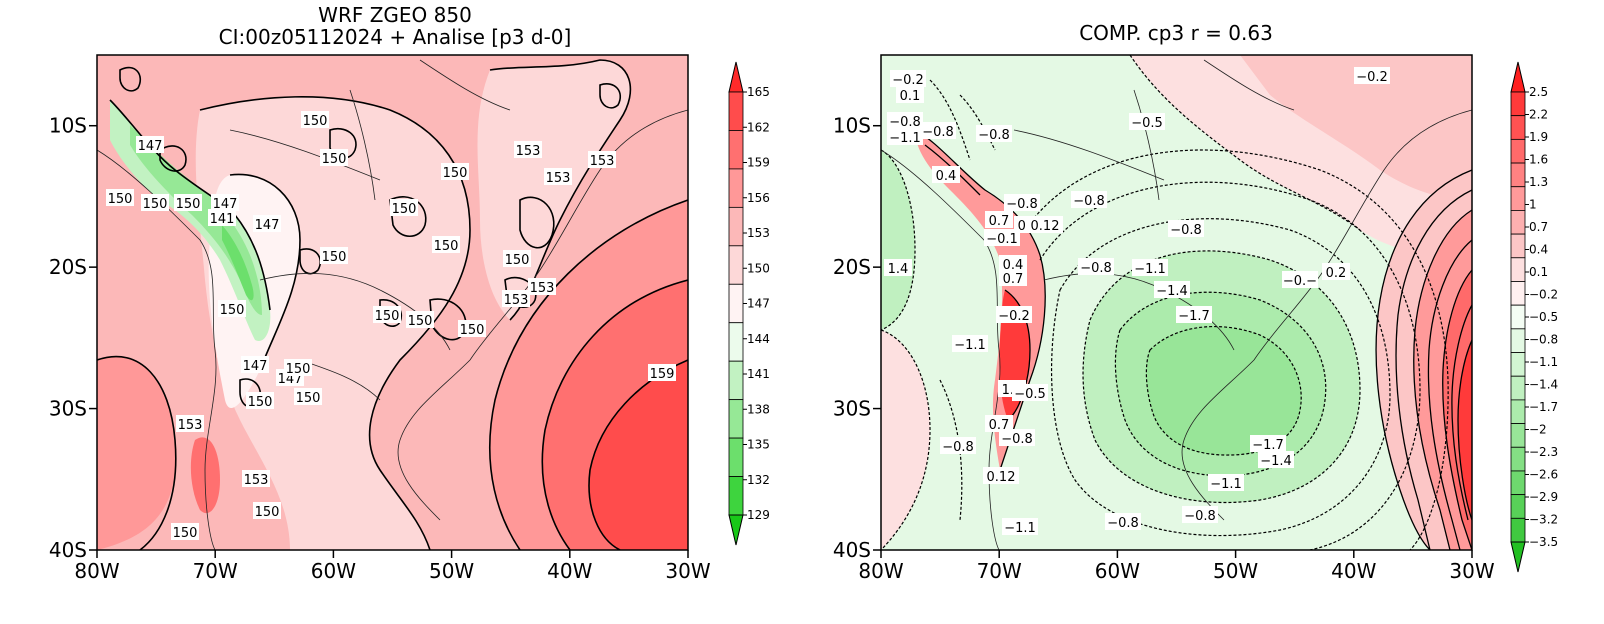  I want to click on right-west-positive-region, so click(905, 440).